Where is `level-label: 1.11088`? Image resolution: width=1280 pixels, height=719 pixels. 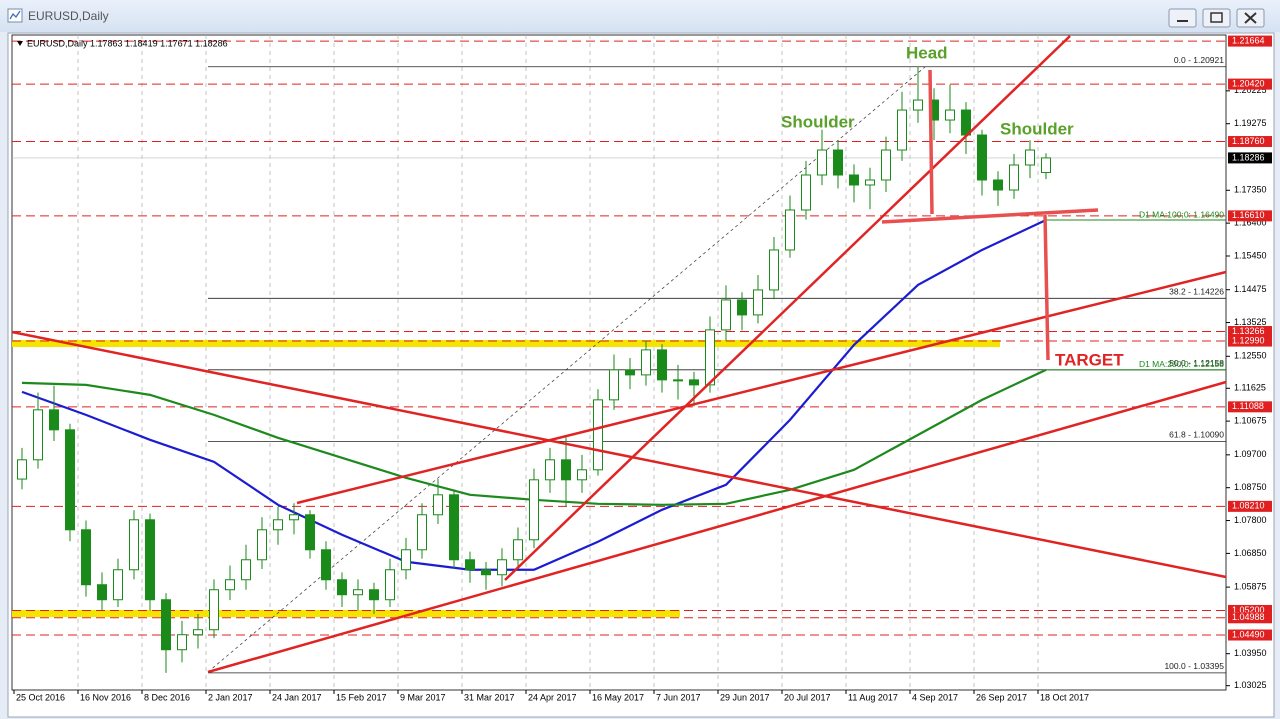
level-label: 1.11088 is located at coordinates (1248, 406).